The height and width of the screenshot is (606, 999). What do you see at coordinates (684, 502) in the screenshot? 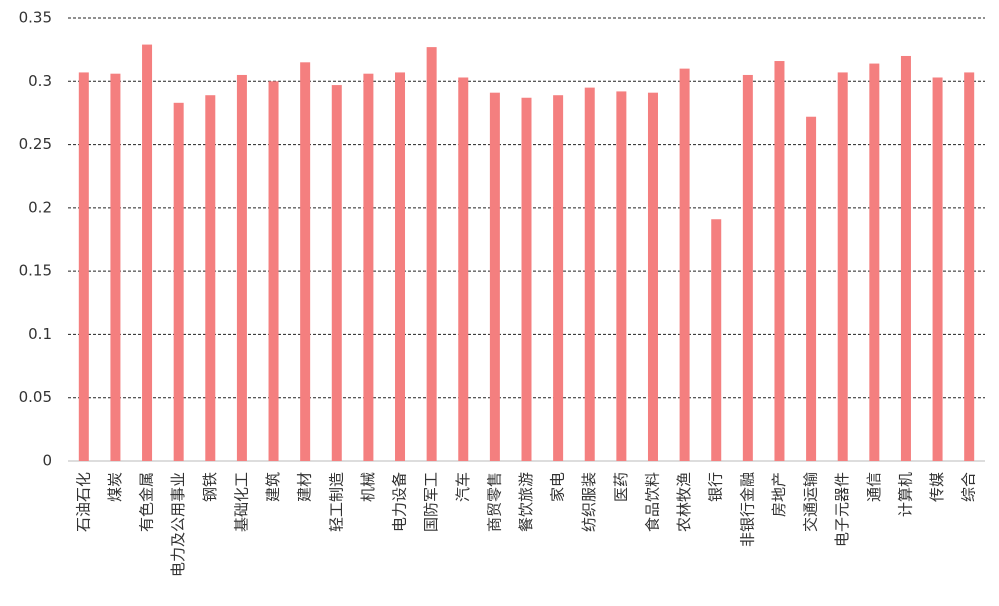
I see `x-tick-label: 农林牧渔` at bounding box center [684, 502].